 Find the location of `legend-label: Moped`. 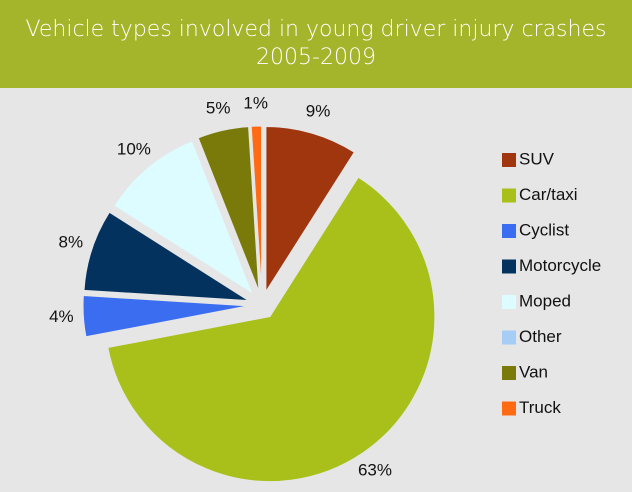

legend-label: Moped is located at coordinates (545, 300).